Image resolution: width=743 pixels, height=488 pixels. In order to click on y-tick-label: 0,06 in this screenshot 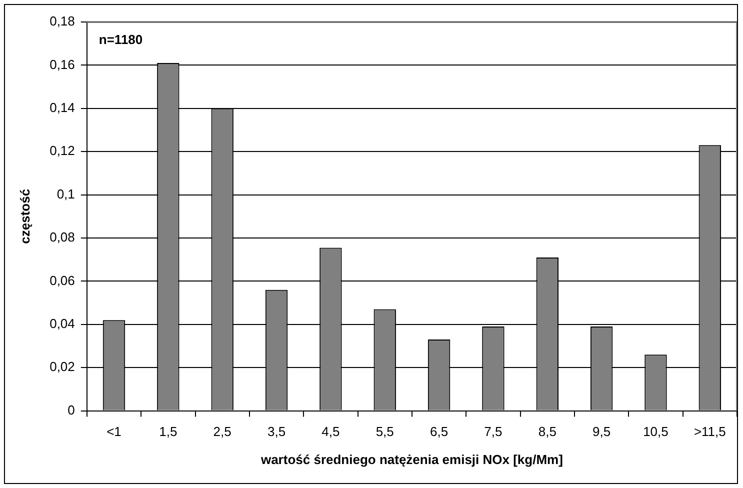, I will do `click(62, 280)`.